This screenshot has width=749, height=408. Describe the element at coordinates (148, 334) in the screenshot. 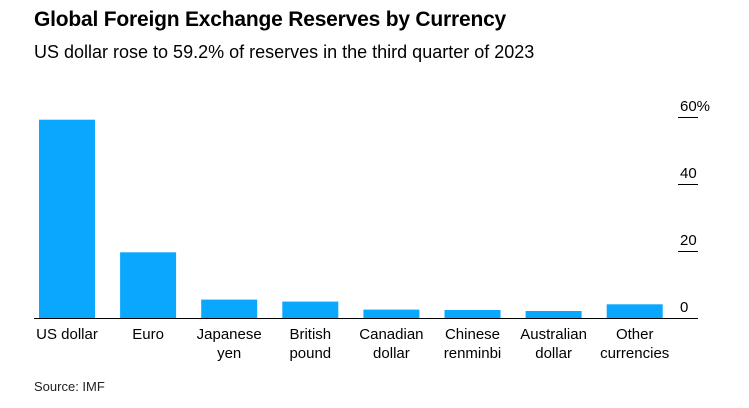

I see `x-tick-label: Euro` at that location.